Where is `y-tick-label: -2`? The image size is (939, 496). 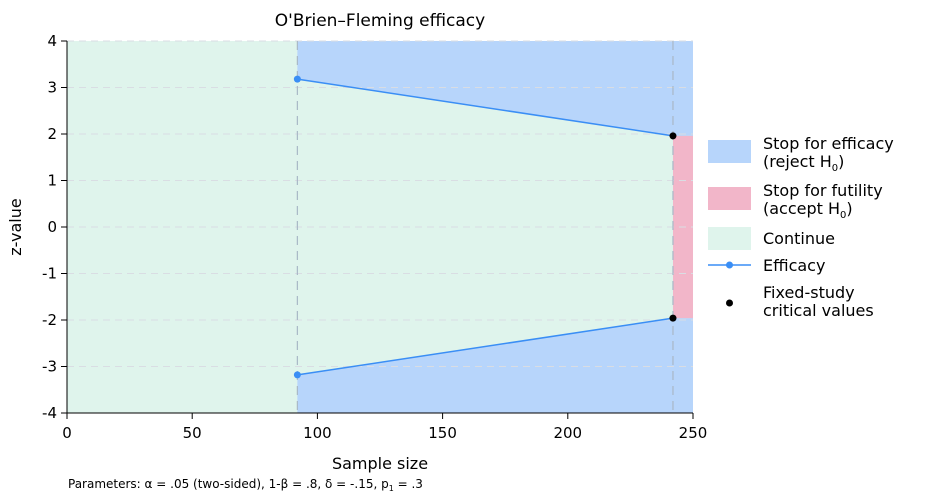
y-tick-label: -2 is located at coordinates (49, 320).